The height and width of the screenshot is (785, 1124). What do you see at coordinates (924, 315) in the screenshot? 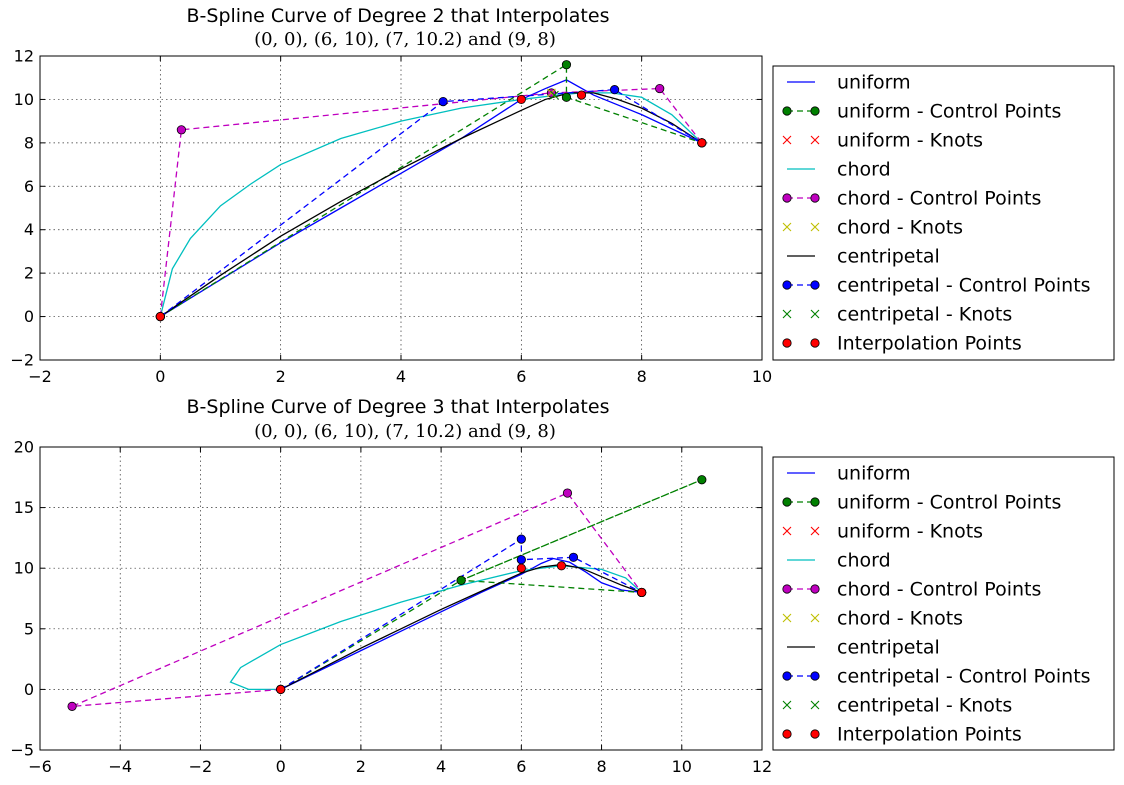
I see `legend-label: centripetal - Knots` at bounding box center [924, 315].